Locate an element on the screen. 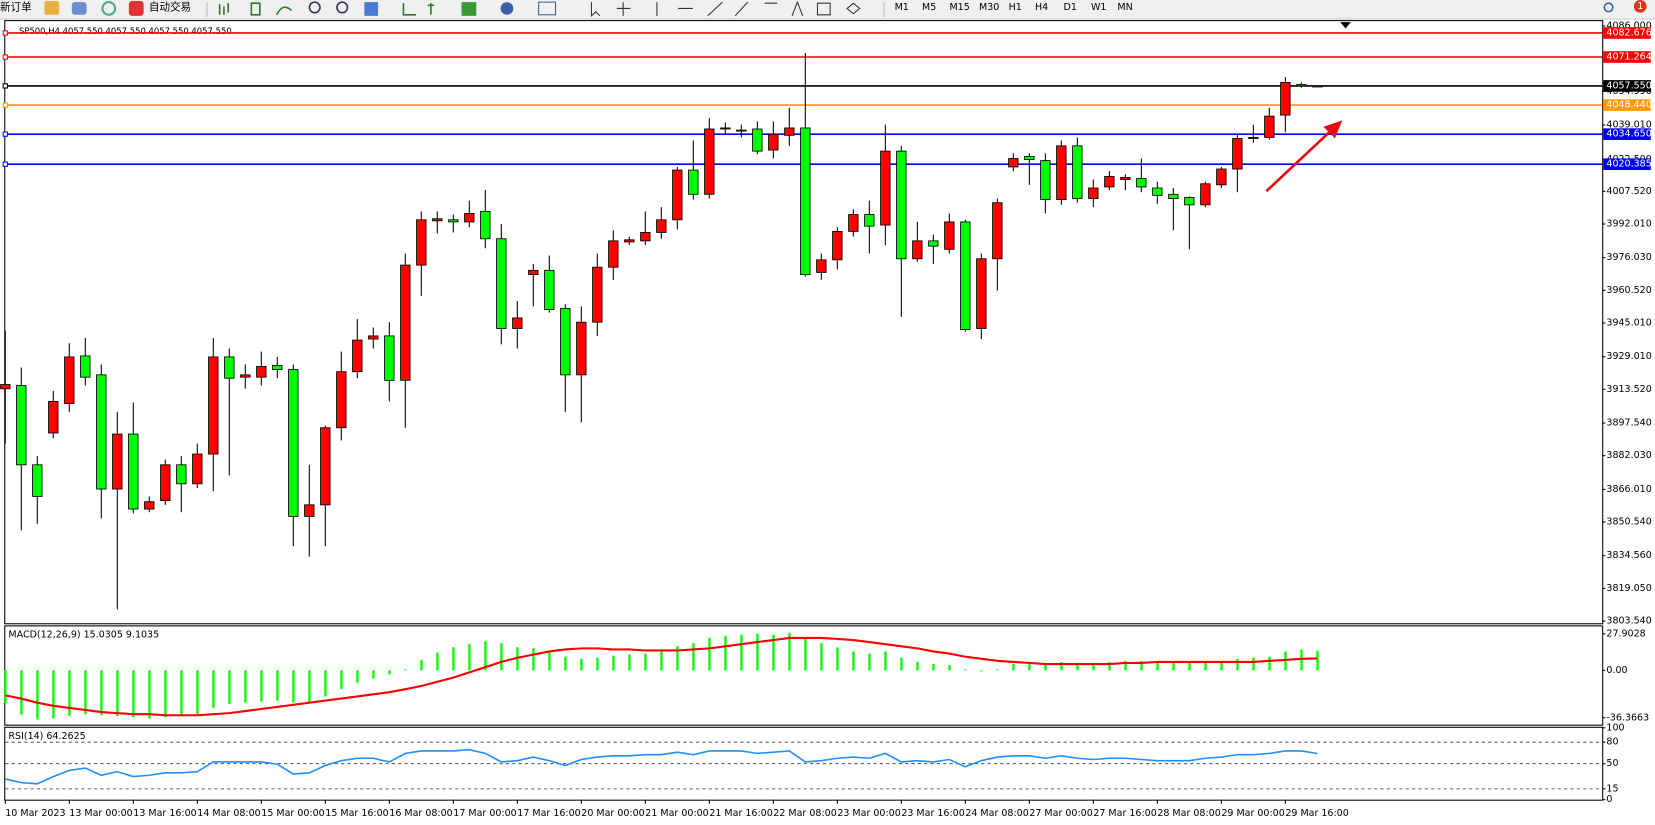 The height and width of the screenshot is (825, 1655). timeframe-button: MN is located at coordinates (1124, 7).